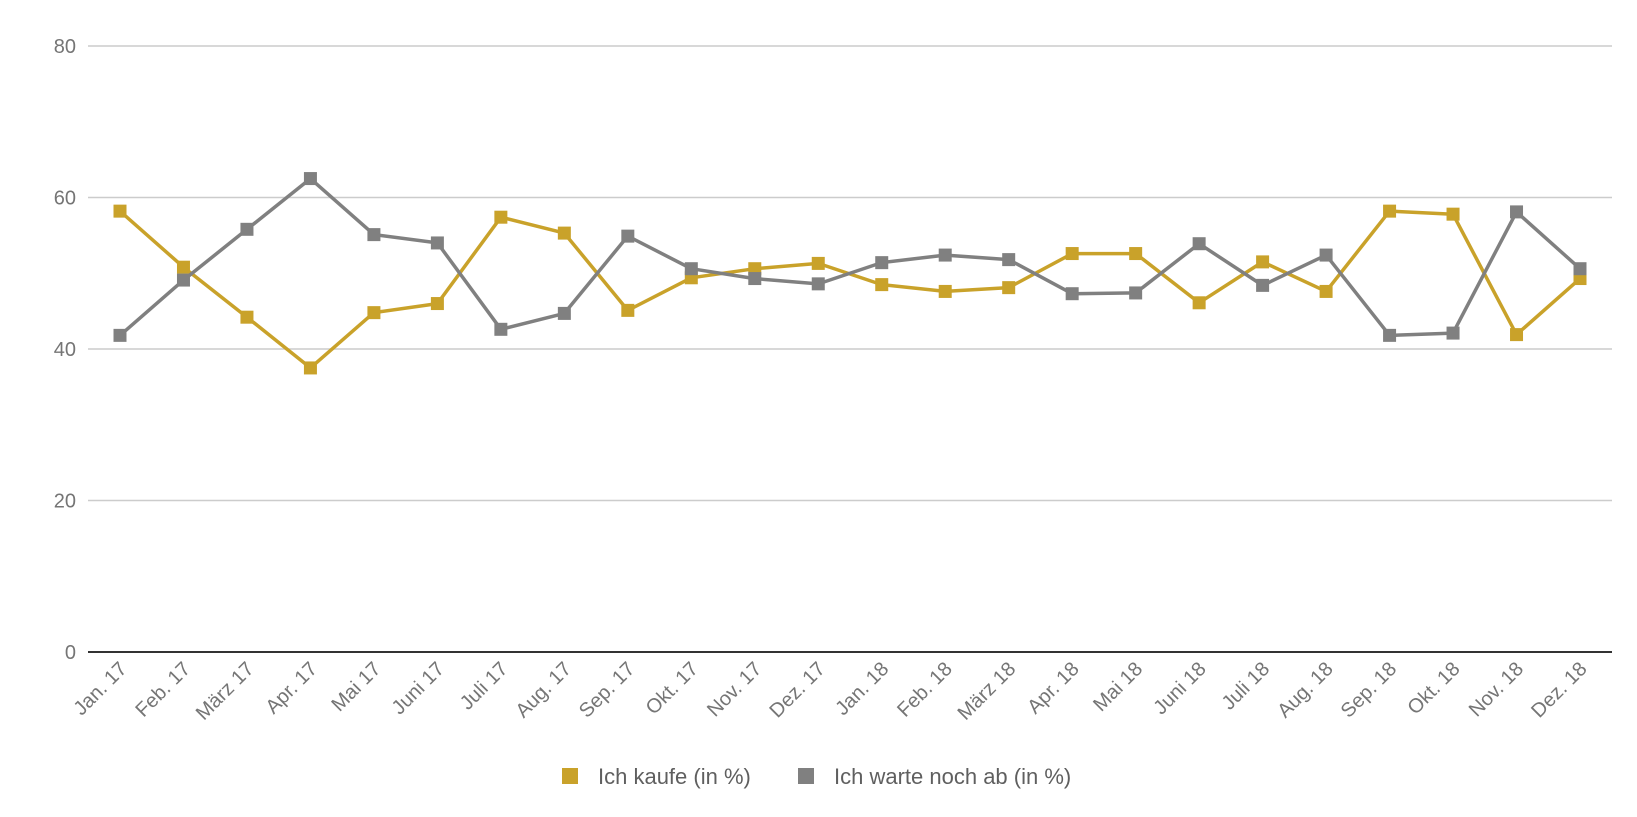  I want to click on legend-item-0: Ich kaufe (in %), so click(656, 776).